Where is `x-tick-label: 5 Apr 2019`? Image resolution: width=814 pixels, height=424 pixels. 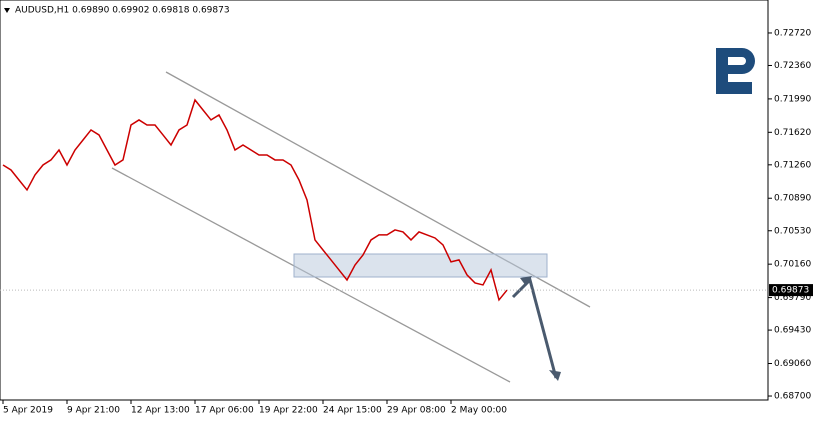 x-tick-label: 5 Apr 2019 is located at coordinates (28, 411).